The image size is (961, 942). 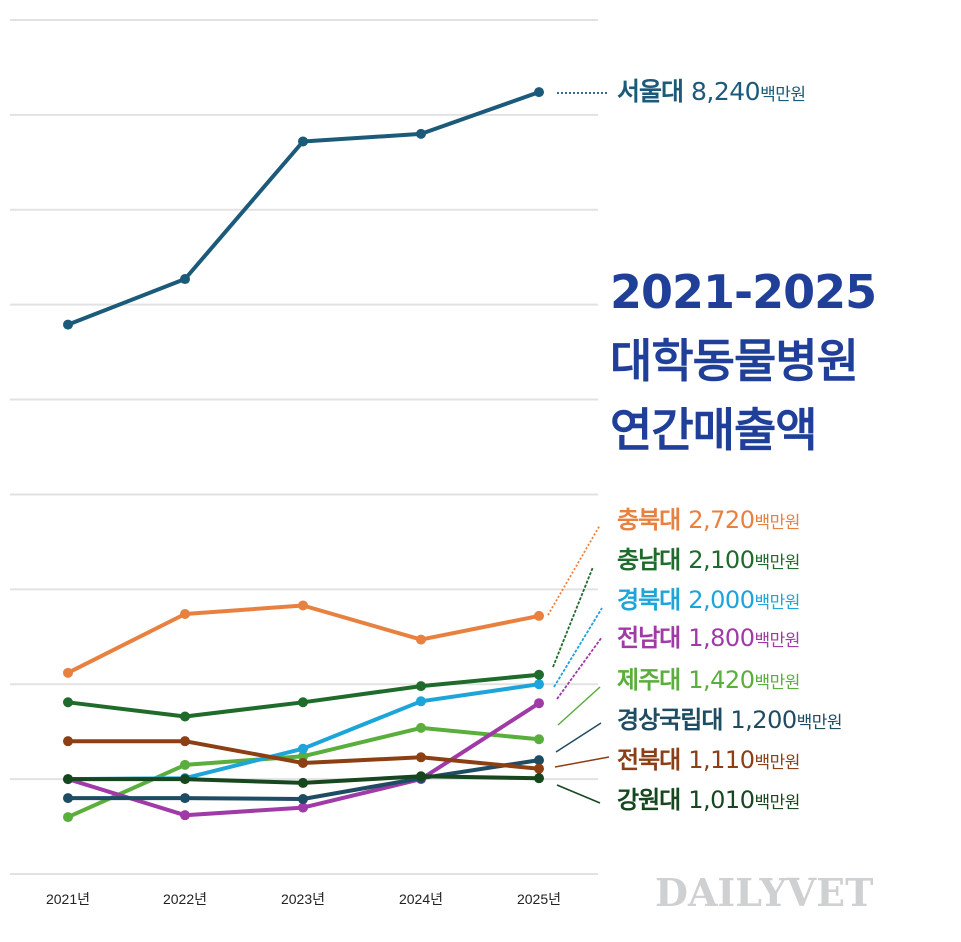 What do you see at coordinates (721, 800) in the screenshot?
I see `series-label-value: 1,010` at bounding box center [721, 800].